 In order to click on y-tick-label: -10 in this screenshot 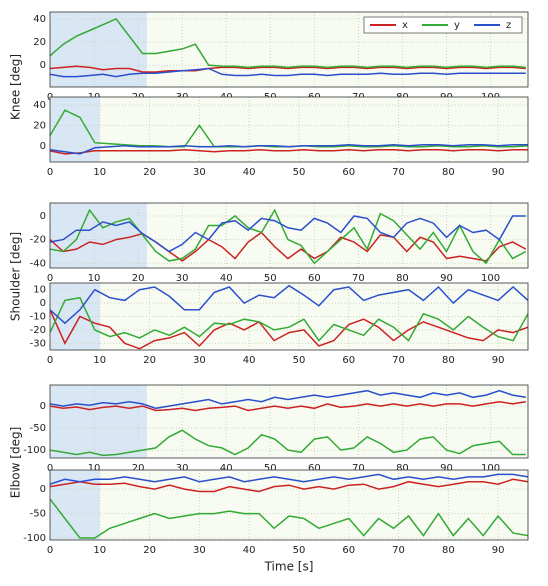, I will do `click(38, 317)`.